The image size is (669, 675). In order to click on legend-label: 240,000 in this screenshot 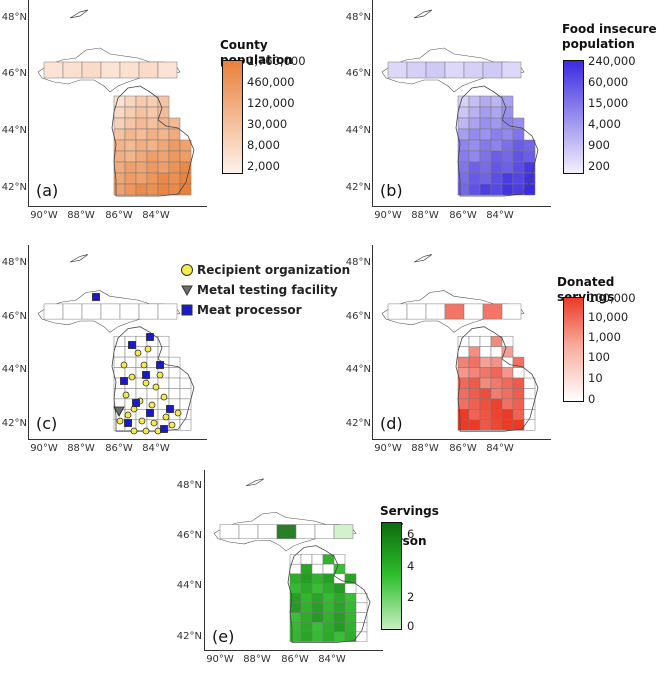, I will do `click(612, 61)`.